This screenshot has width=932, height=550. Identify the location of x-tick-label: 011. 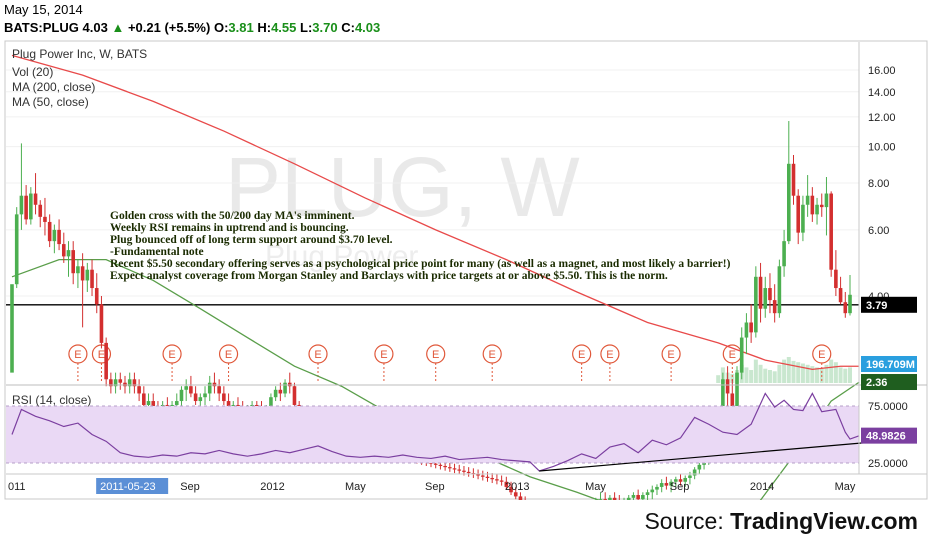
(17, 487).